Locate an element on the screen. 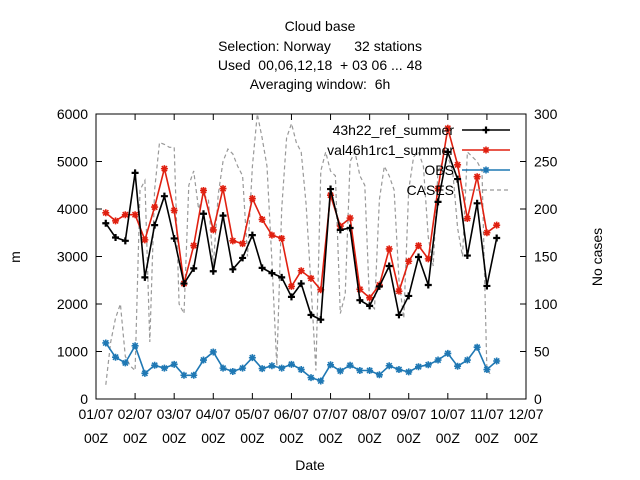  y2-tick-label: 50 is located at coordinates (542, 352).